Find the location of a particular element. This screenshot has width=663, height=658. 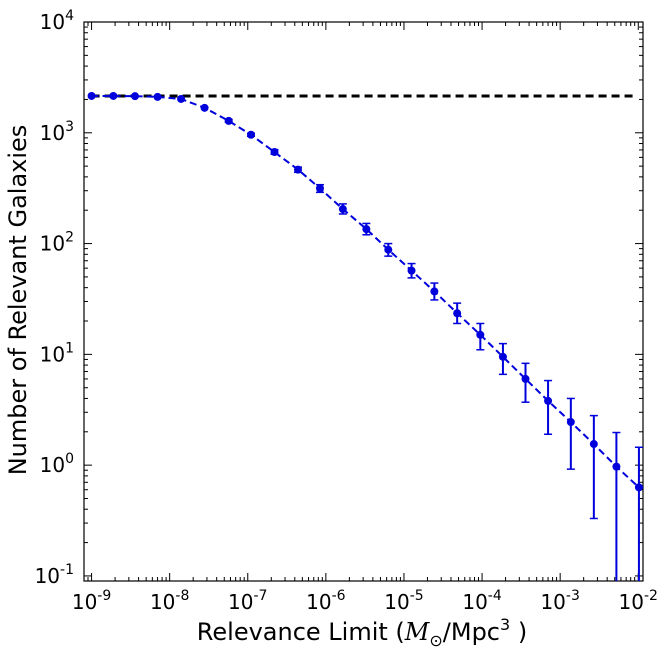

x-tick-label: 10⁻⁷ is located at coordinates (247, 601).